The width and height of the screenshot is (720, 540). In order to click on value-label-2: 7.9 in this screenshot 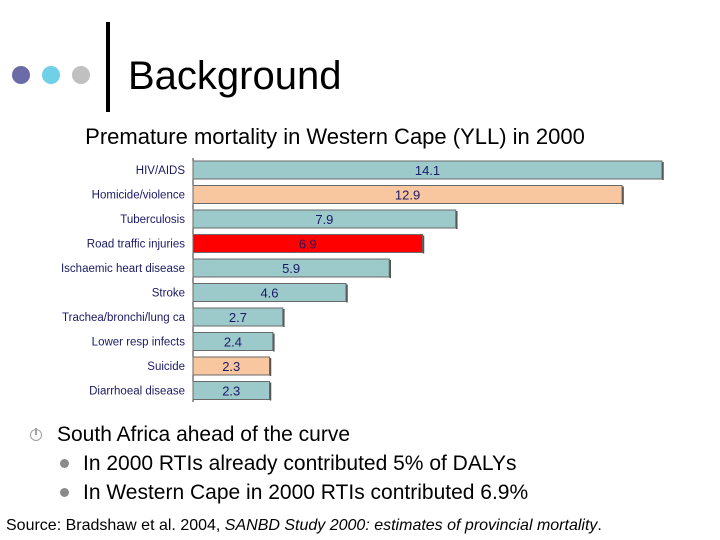, I will do `click(324, 219)`.